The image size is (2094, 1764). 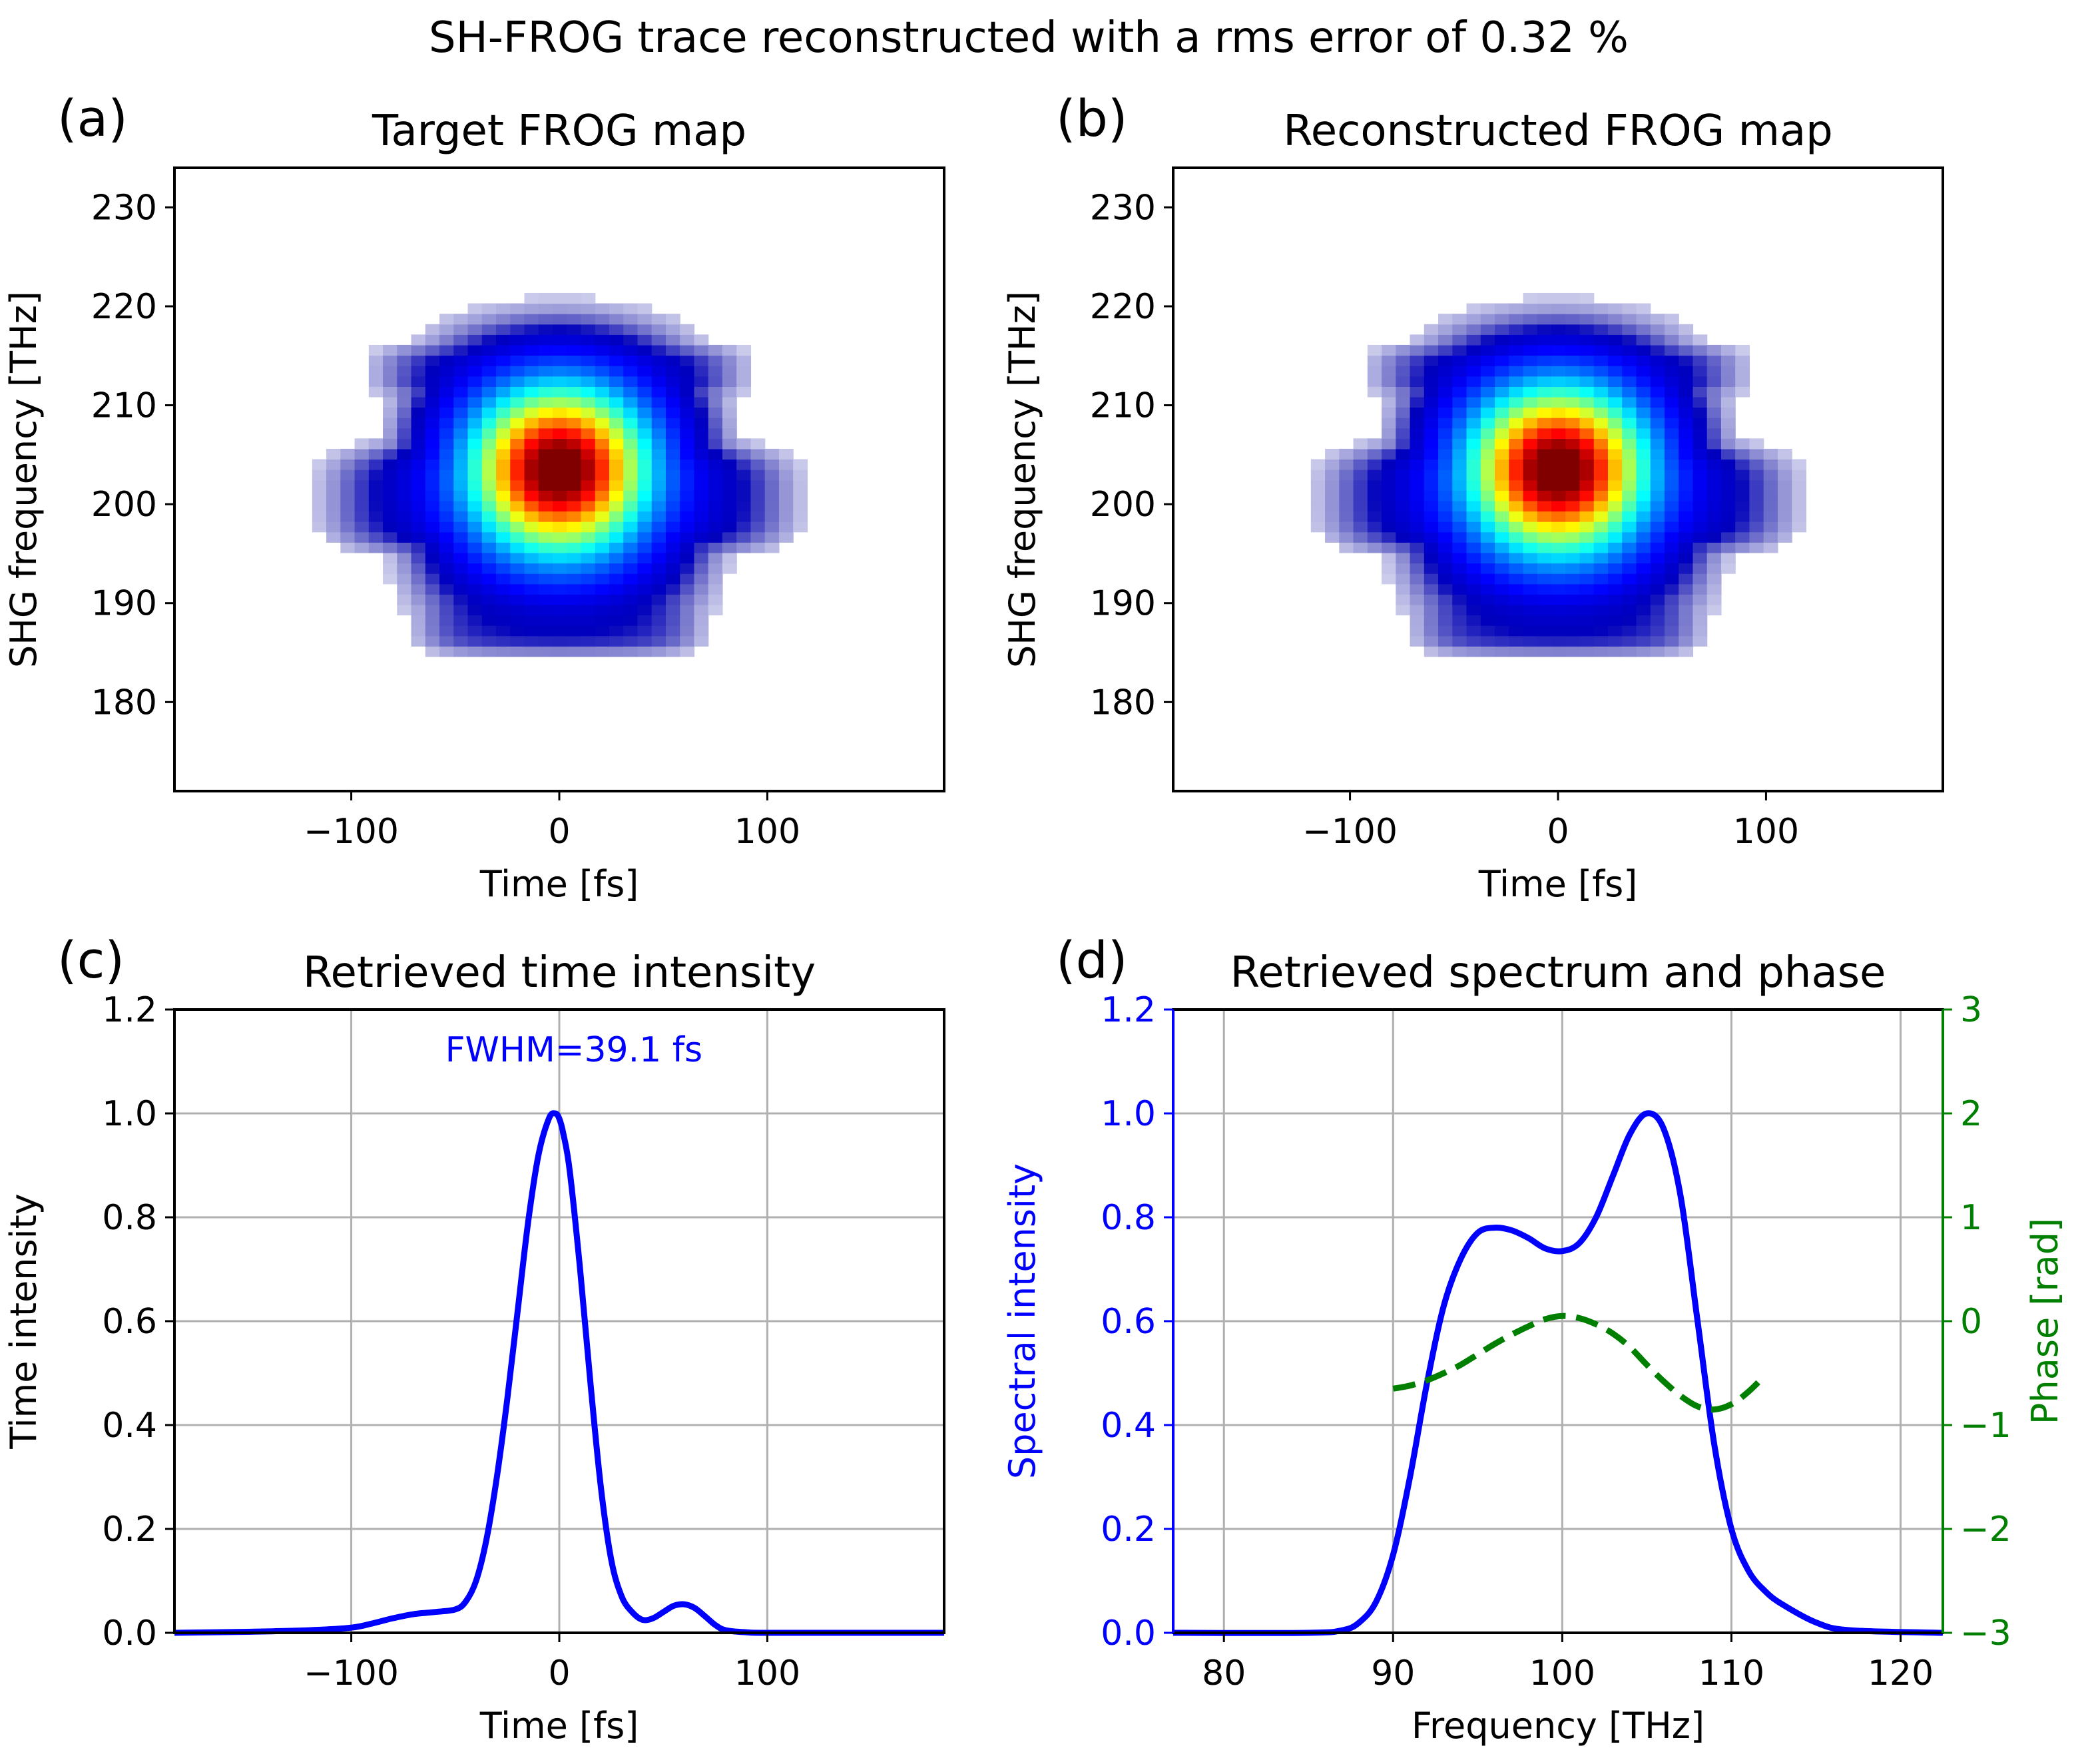 I want to click on y-right-tick-label: 3, so click(x=1971, y=1010).